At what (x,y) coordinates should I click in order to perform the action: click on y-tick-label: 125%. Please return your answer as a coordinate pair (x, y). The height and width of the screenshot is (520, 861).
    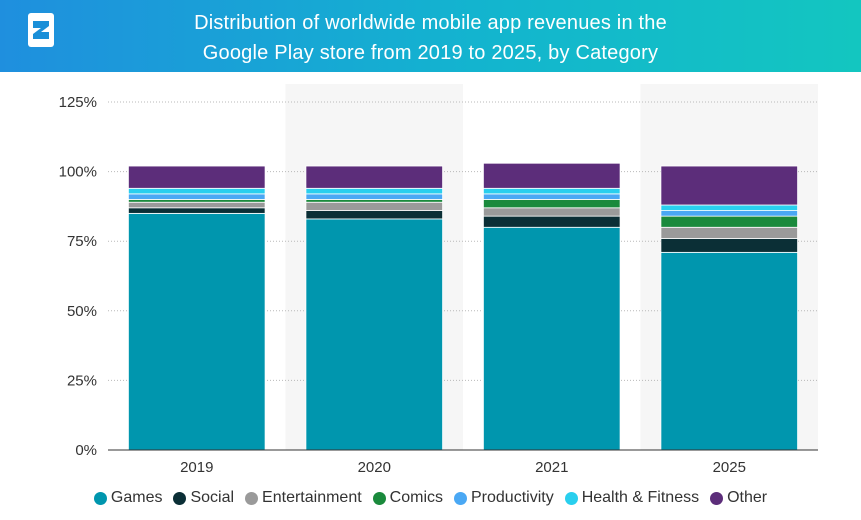
    Looking at the image, I should click on (78, 102).